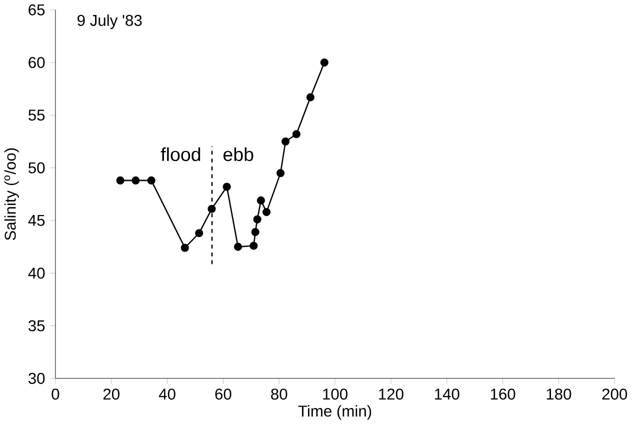 This screenshot has width=632, height=424. What do you see at coordinates (503, 394) in the screenshot?
I see `x-tick-label: 160` at bounding box center [503, 394].